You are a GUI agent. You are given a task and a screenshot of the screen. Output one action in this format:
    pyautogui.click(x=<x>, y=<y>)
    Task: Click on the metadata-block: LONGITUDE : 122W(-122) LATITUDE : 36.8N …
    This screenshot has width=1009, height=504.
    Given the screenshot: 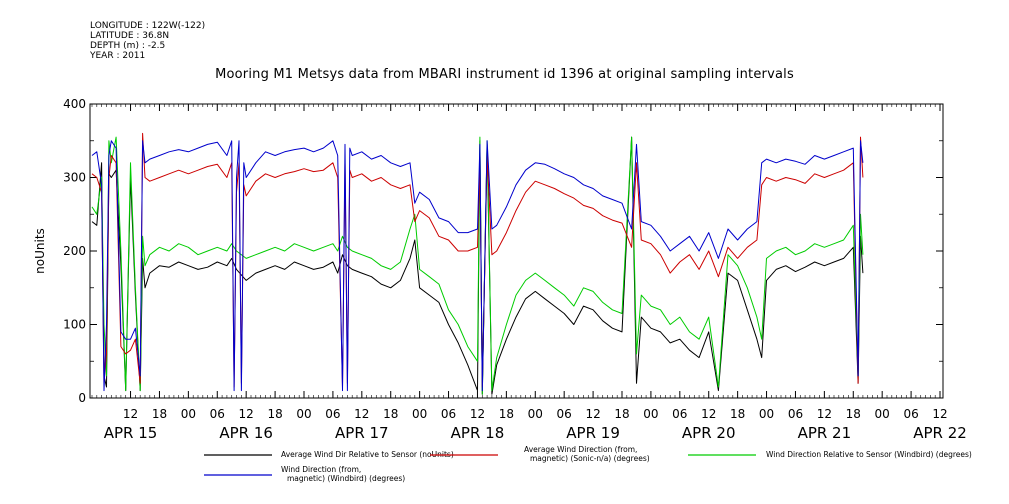 What is the action you would take?
    pyautogui.click(x=147, y=41)
    